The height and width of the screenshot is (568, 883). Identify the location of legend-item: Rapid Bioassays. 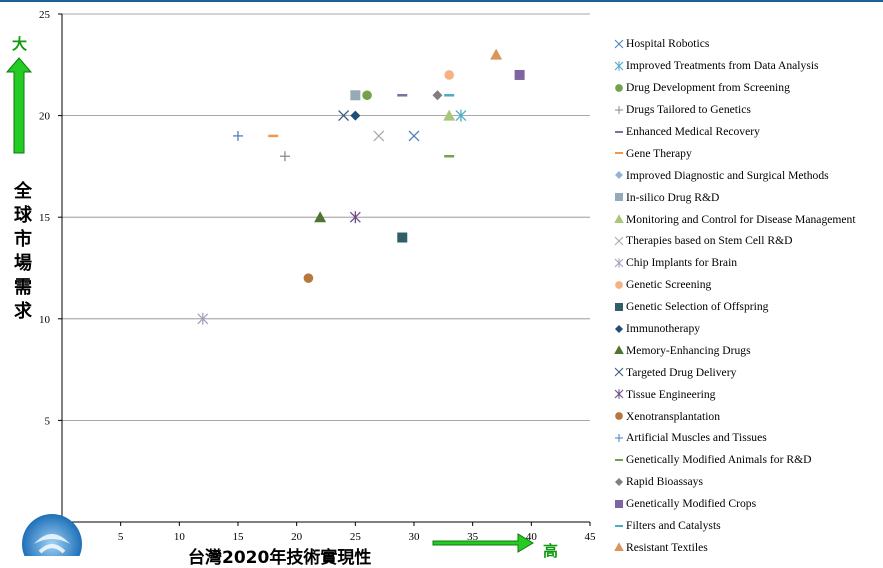
(747, 482).